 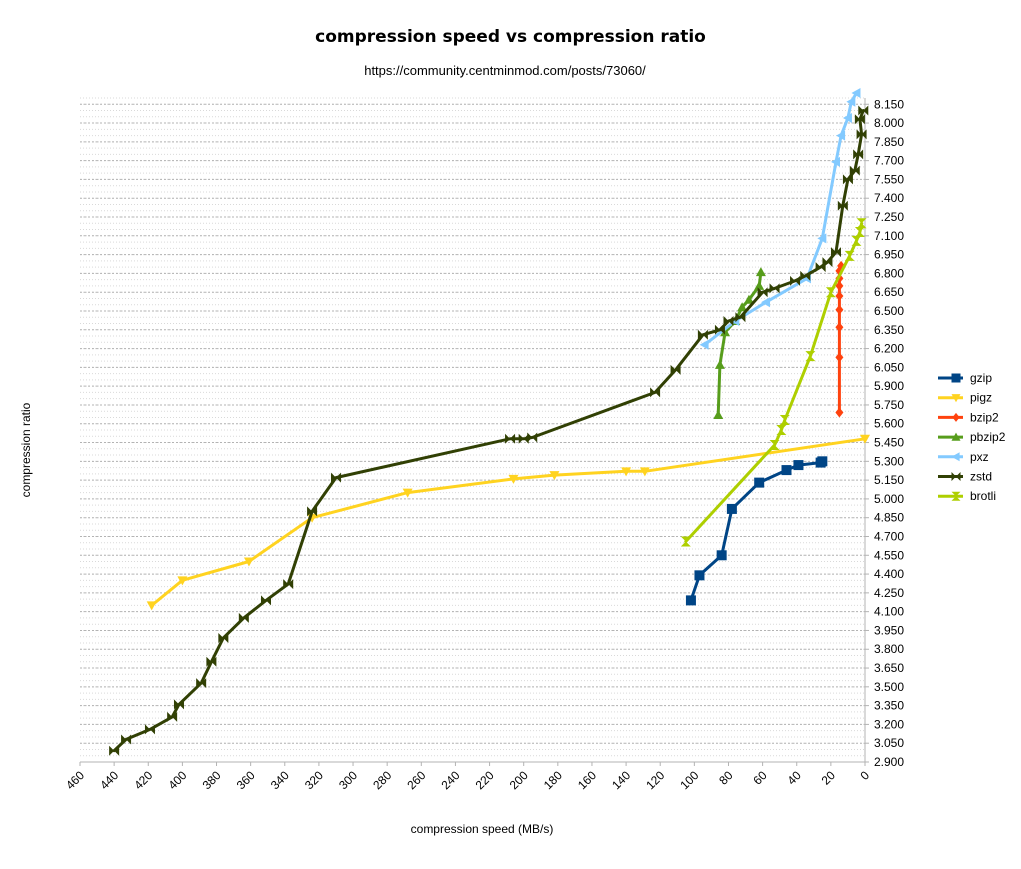 I want to click on legend-item-pigz: pigz, so click(x=965, y=398).